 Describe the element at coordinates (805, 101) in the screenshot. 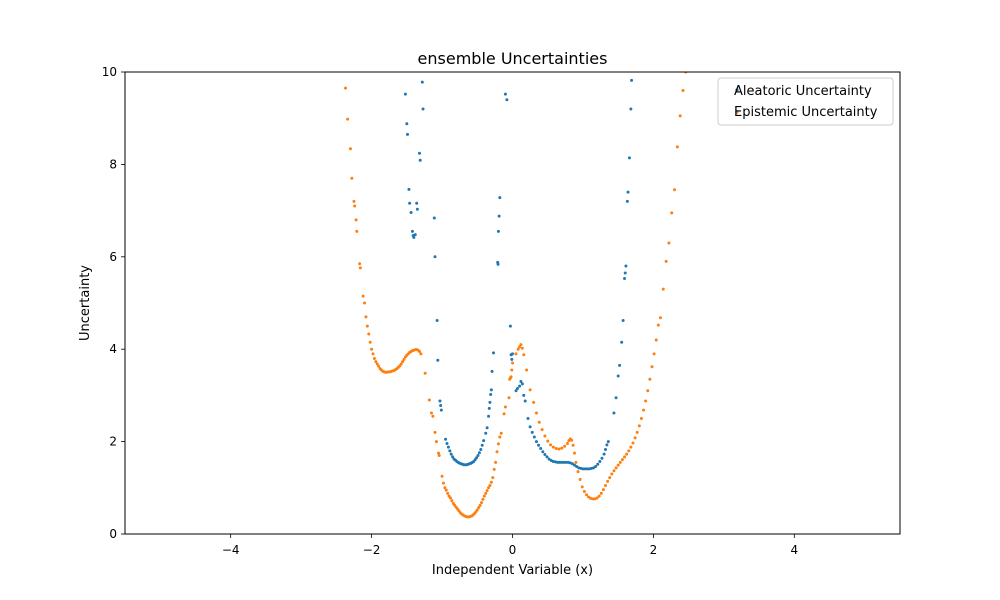

I see `legend-box` at that location.